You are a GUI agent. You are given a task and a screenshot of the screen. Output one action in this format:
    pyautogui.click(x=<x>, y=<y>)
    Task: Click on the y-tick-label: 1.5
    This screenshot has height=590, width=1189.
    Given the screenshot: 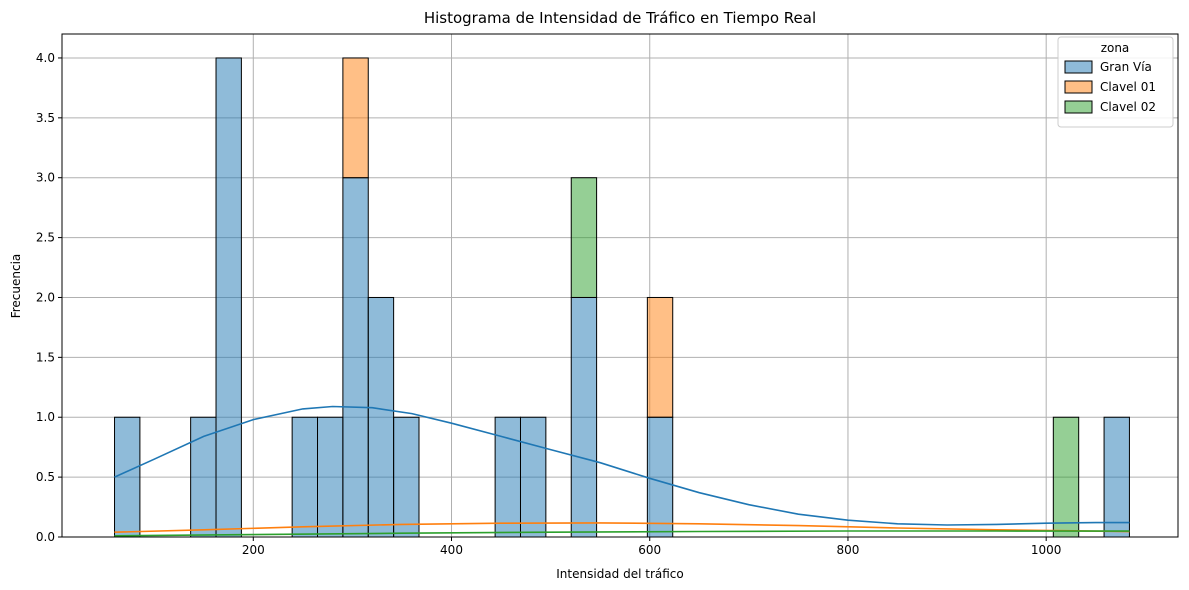 What is the action you would take?
    pyautogui.click(x=45, y=357)
    